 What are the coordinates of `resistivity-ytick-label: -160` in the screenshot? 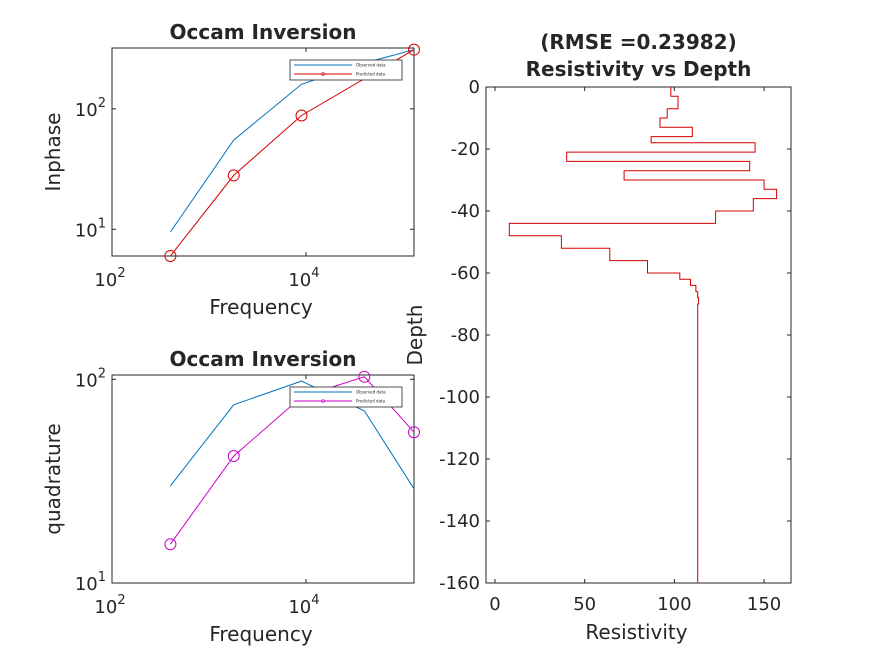 It's located at (459, 583).